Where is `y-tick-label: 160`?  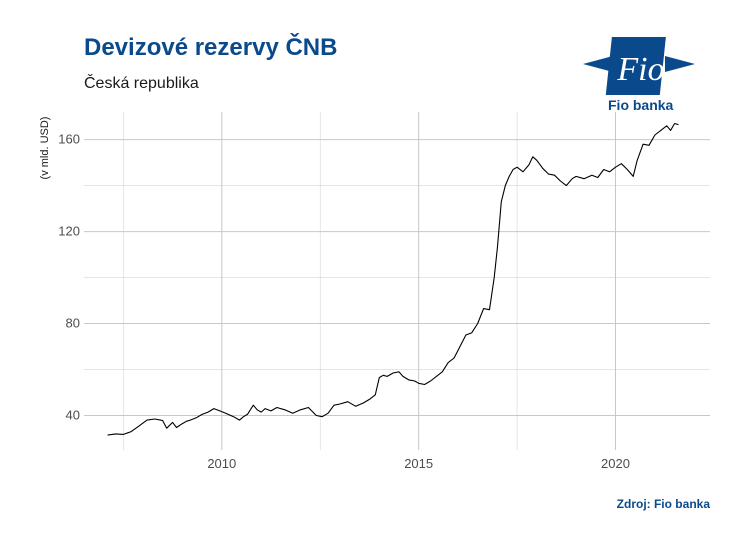
y-tick-label: 160 is located at coordinates (69, 139).